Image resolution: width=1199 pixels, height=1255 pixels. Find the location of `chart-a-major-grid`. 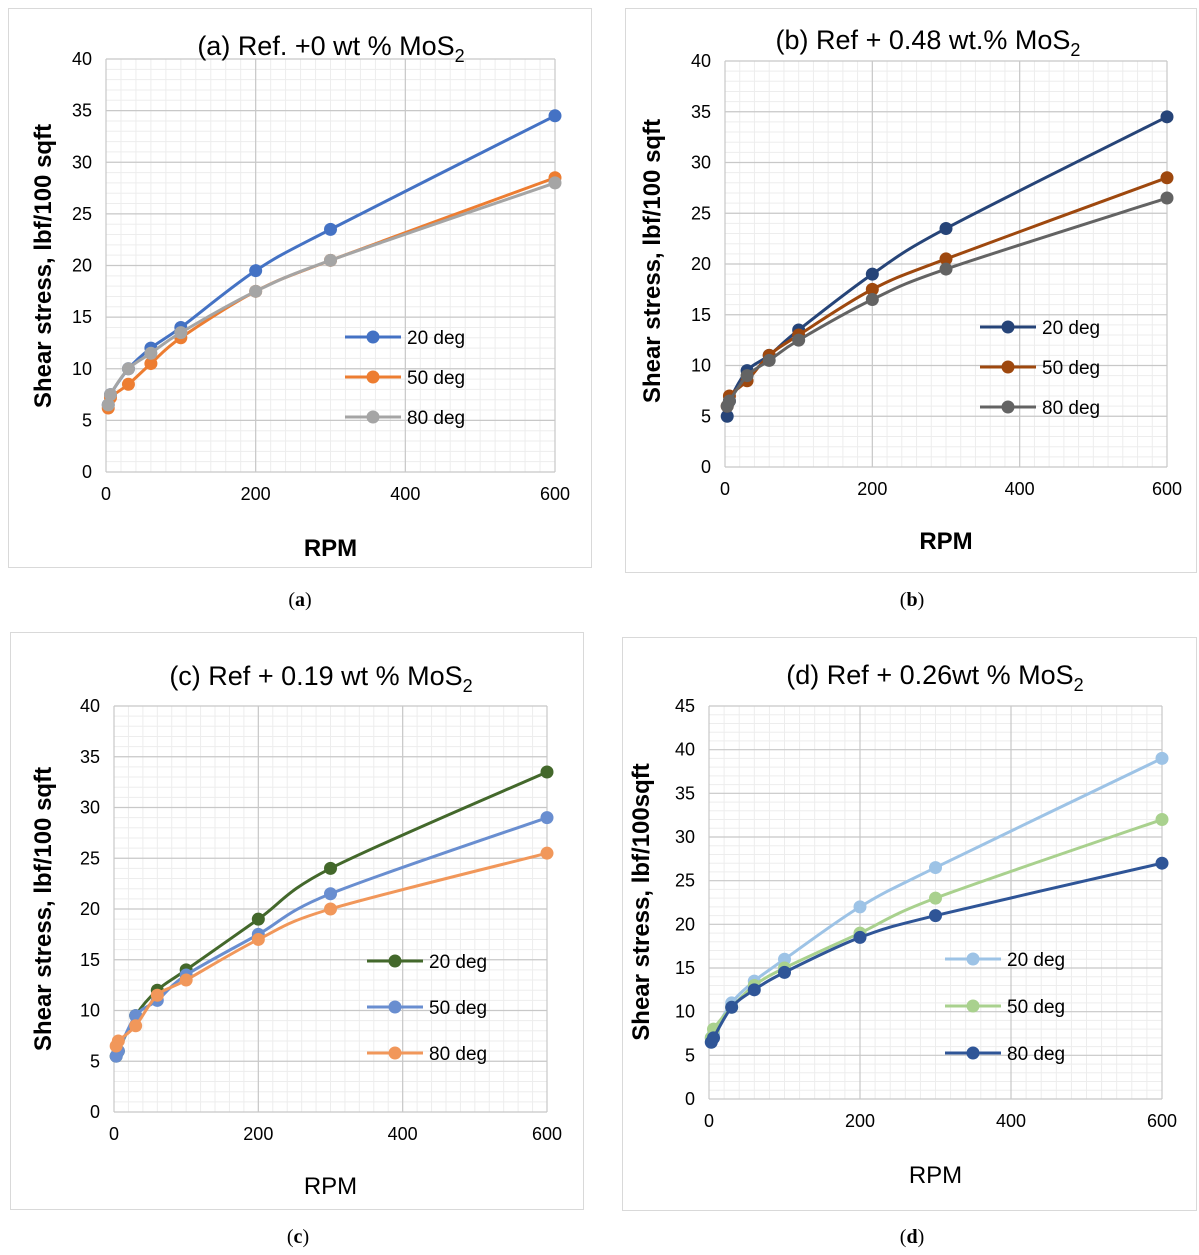

chart-a-major-grid is located at coordinates (330, 265).